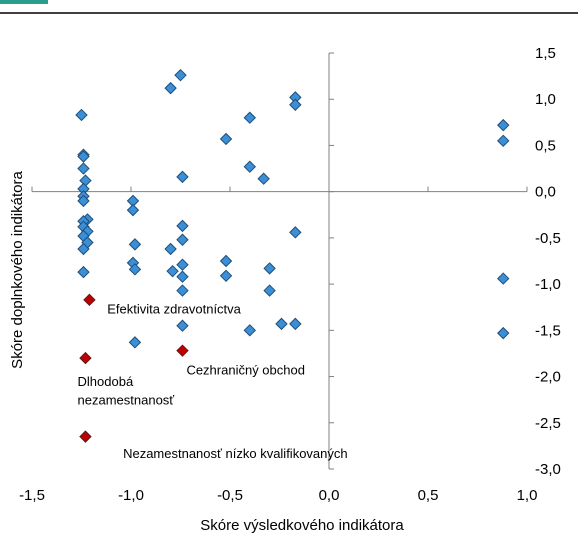 The image size is (578, 540). Describe the element at coordinates (126, 399) in the screenshot. I see `annotation-label: nezamestnanosť` at that location.